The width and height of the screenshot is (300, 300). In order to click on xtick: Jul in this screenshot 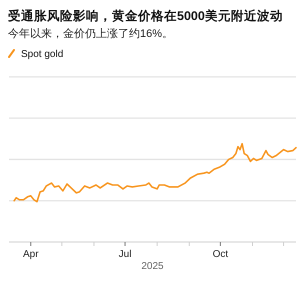, I will do `click(125, 254)`.